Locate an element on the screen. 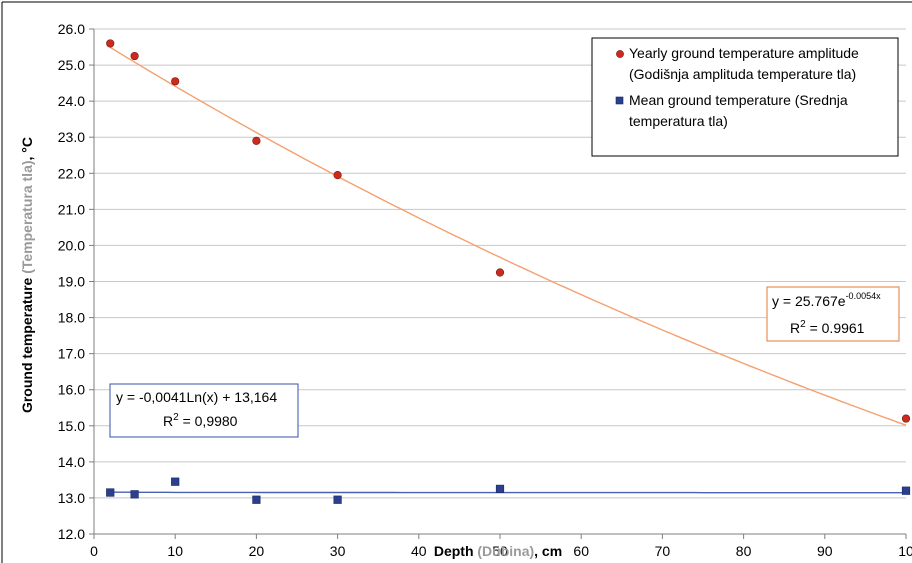 Image resolution: width=912 pixels, height=563 pixels. x-tick-label: 80 is located at coordinates (744, 551).